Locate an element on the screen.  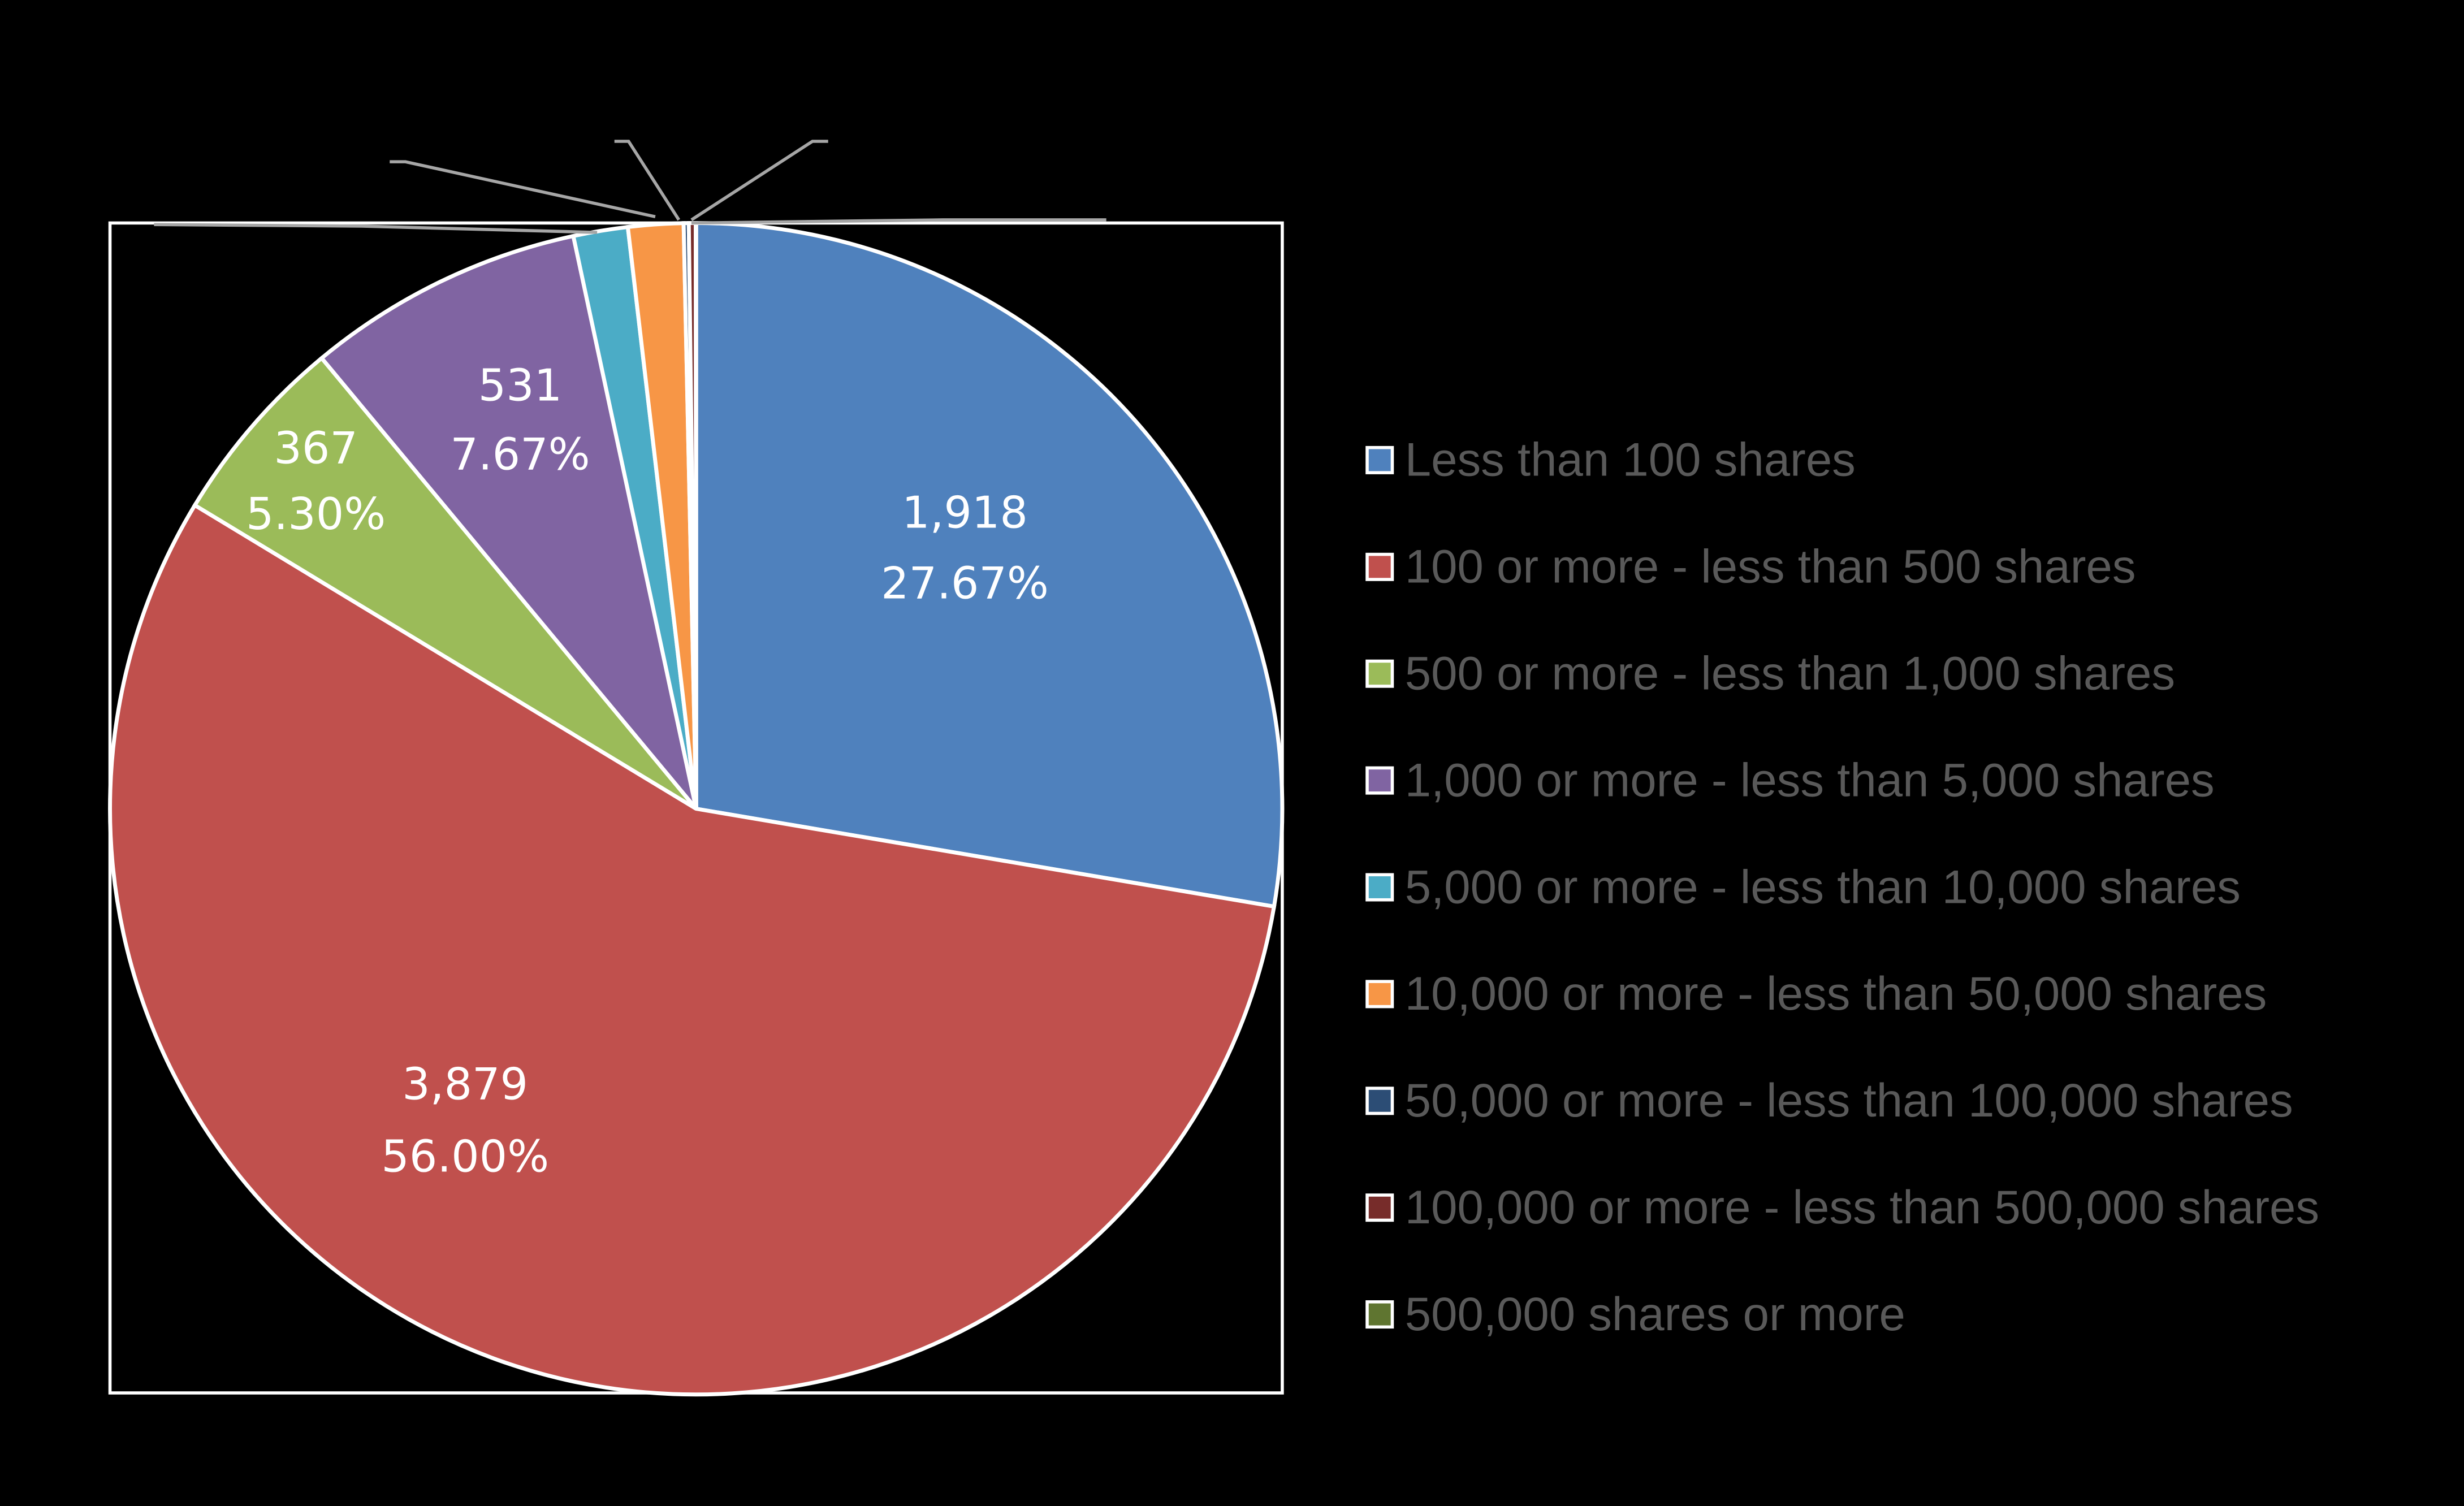
legend-item: 500,000 shares or more is located at coordinates (1635, 1314).